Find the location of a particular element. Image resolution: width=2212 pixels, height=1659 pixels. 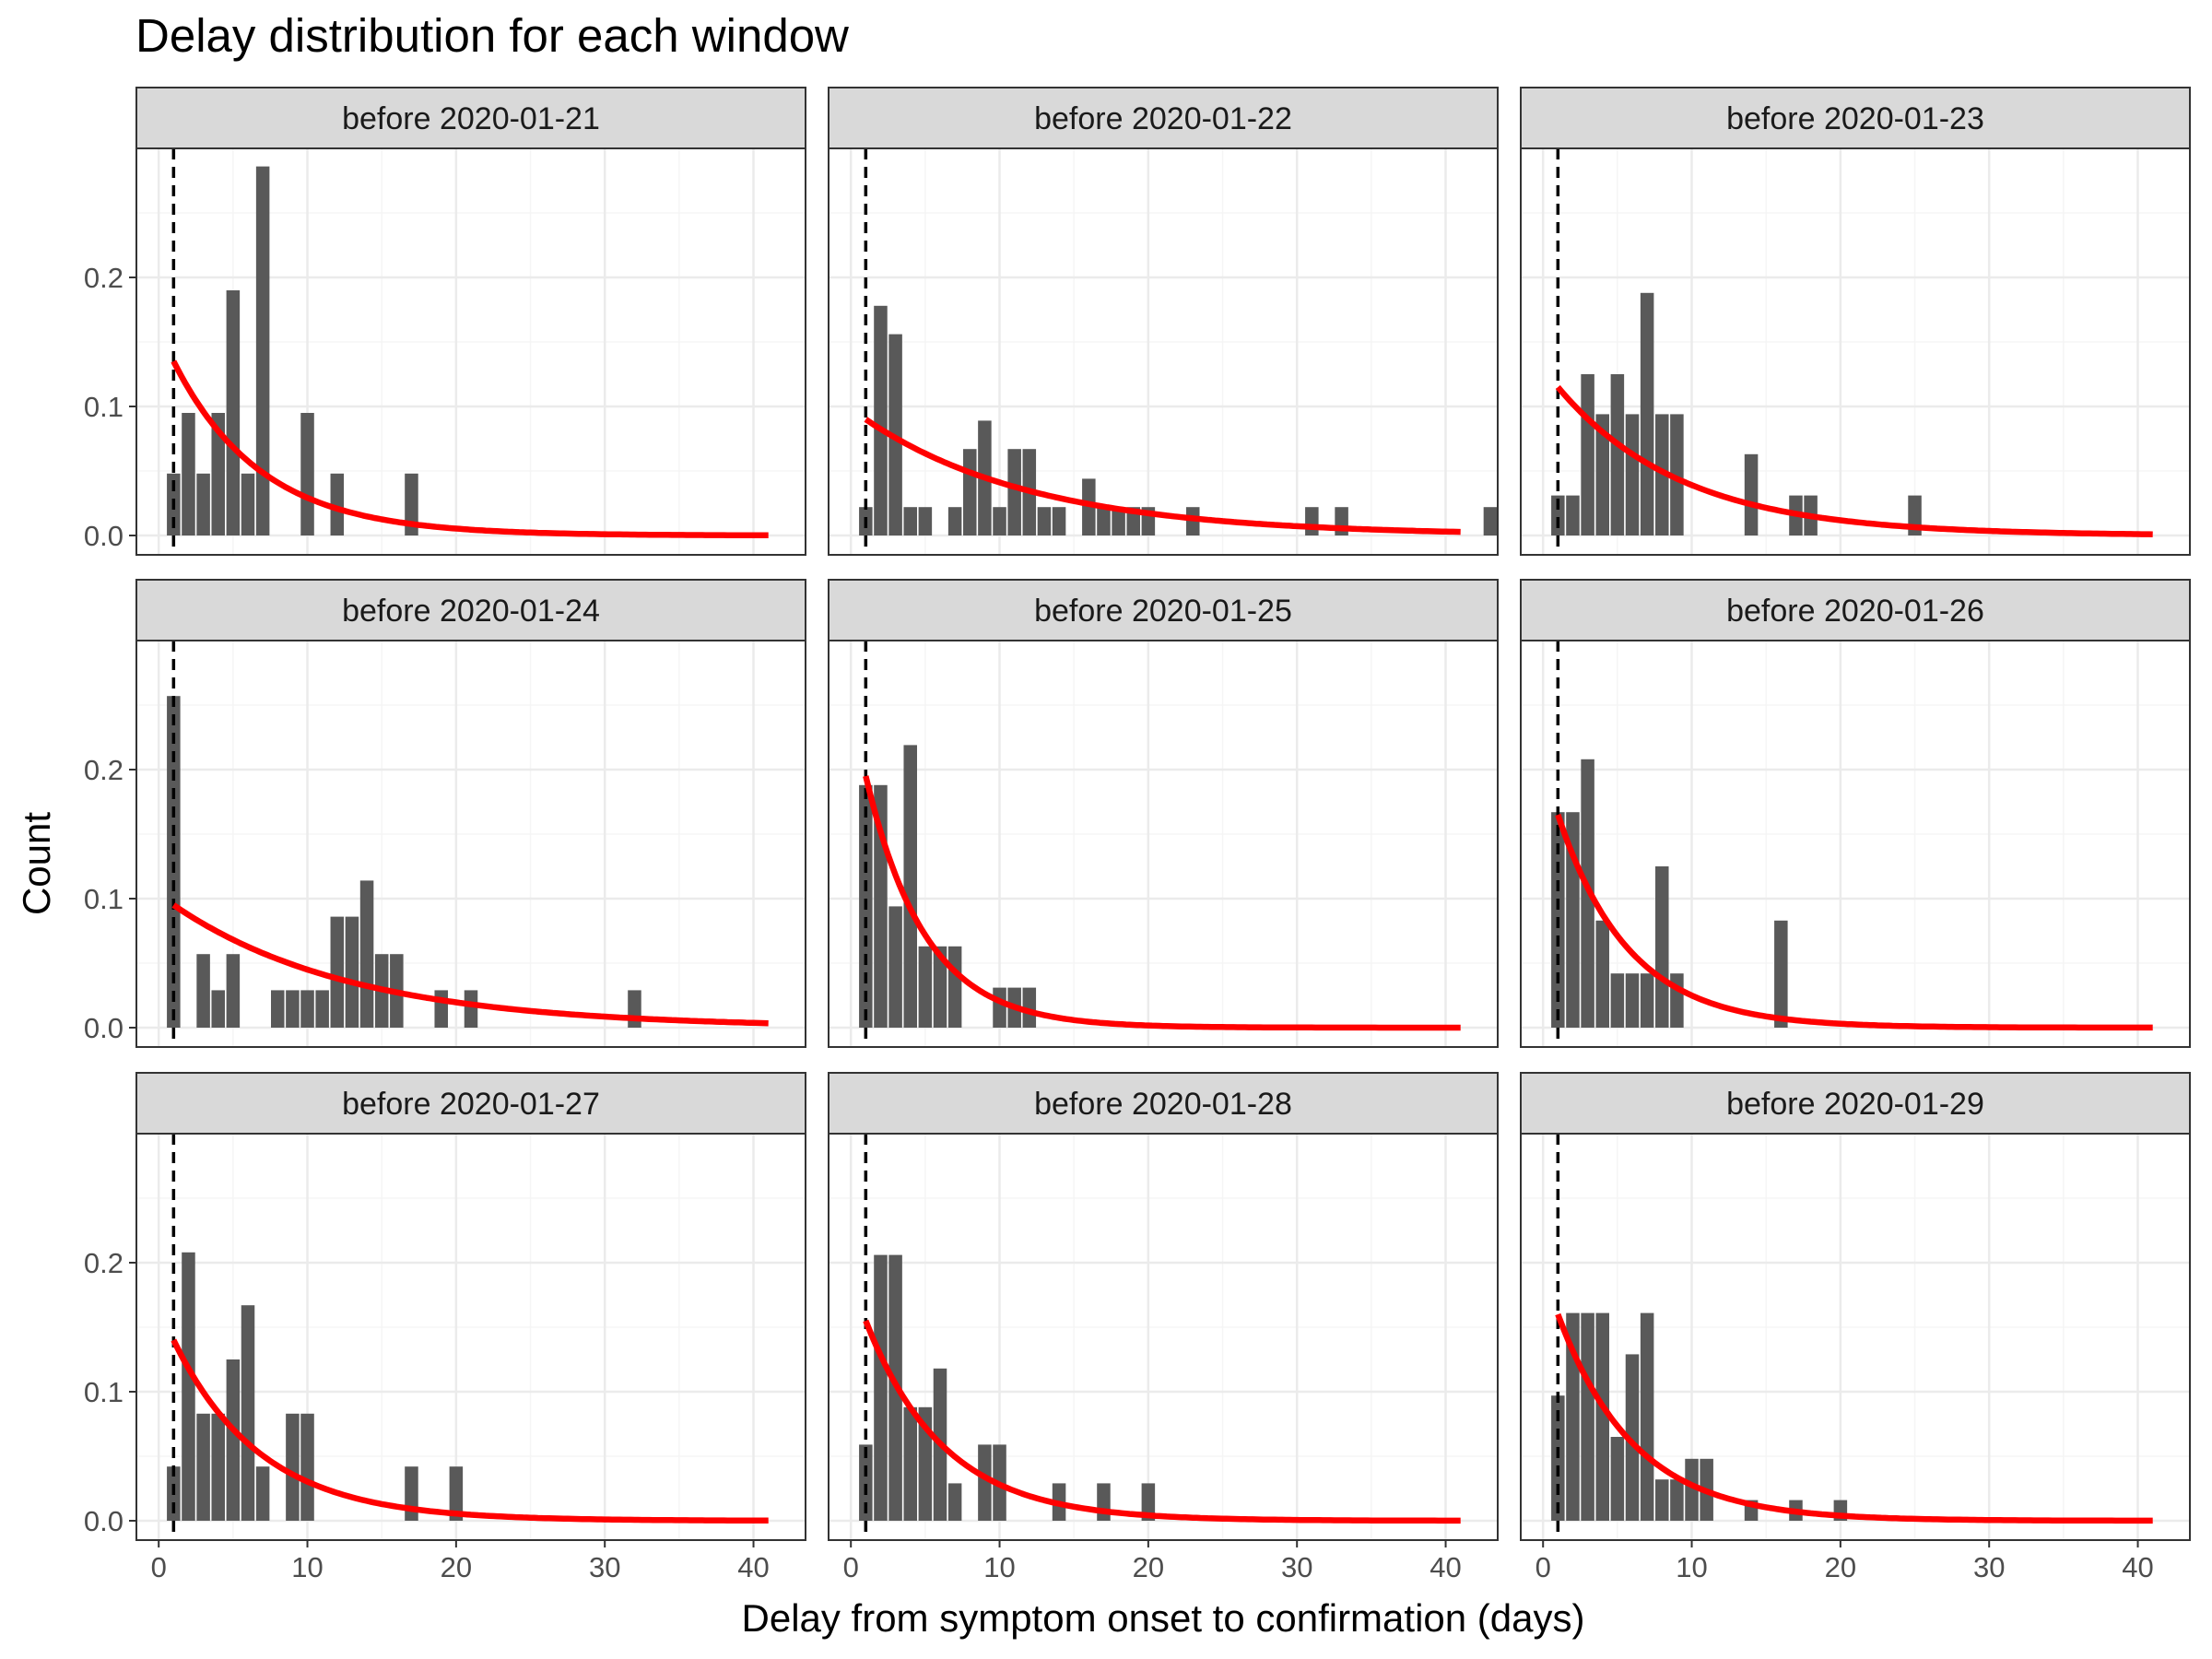

facet-strip-label: before 2020-01-22 is located at coordinates (1163, 118).